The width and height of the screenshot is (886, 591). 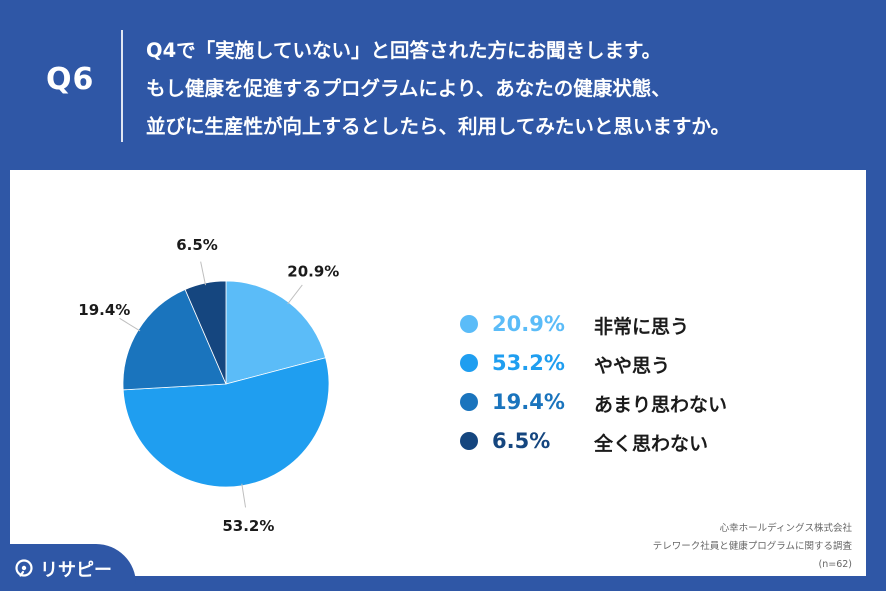 What do you see at coordinates (521, 441) in the screenshot?
I see `legend-percent: 6.5%` at bounding box center [521, 441].